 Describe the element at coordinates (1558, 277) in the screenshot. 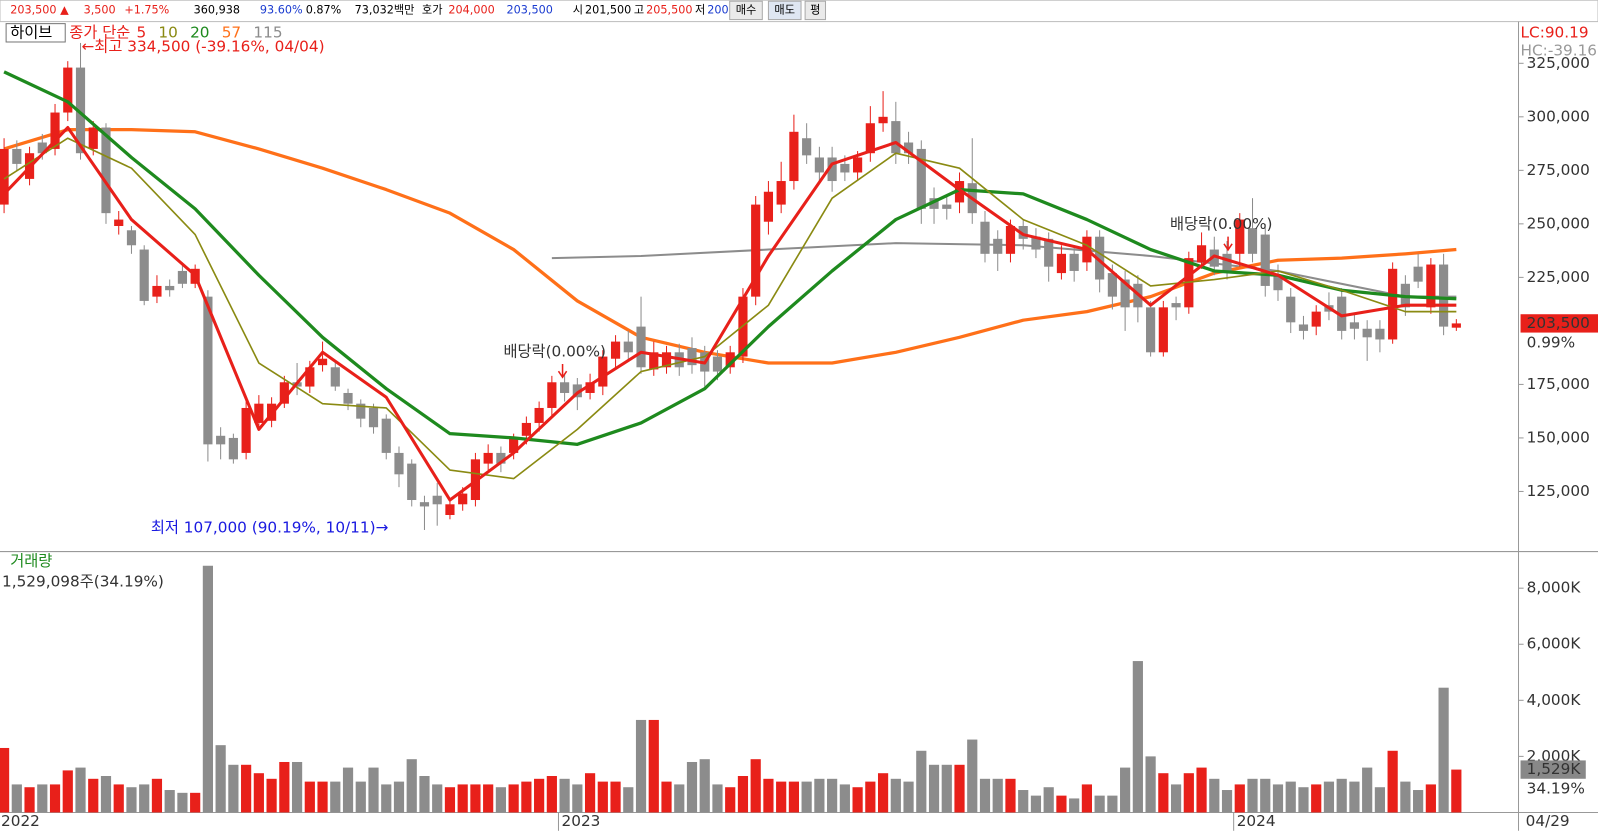

I see `y-tick-label: 225,000` at that location.